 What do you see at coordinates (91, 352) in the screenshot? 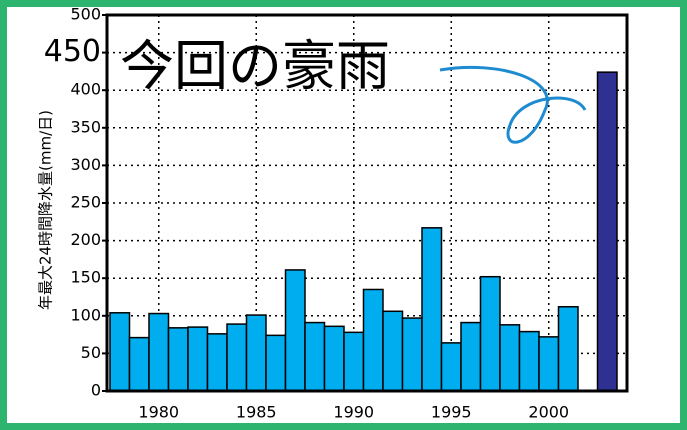
I see `y-tick-label: 50` at bounding box center [91, 352].